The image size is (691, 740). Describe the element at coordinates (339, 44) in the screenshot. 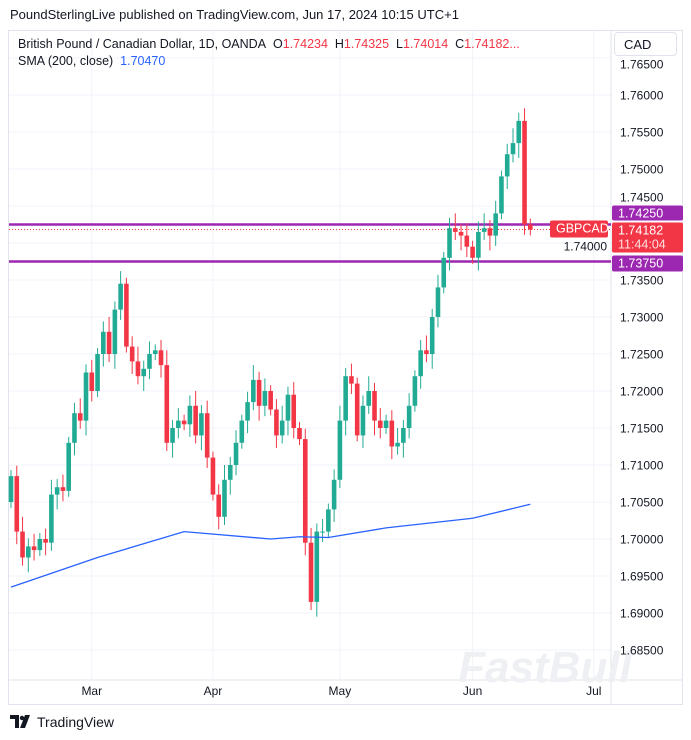

I see `high-label: H` at that location.